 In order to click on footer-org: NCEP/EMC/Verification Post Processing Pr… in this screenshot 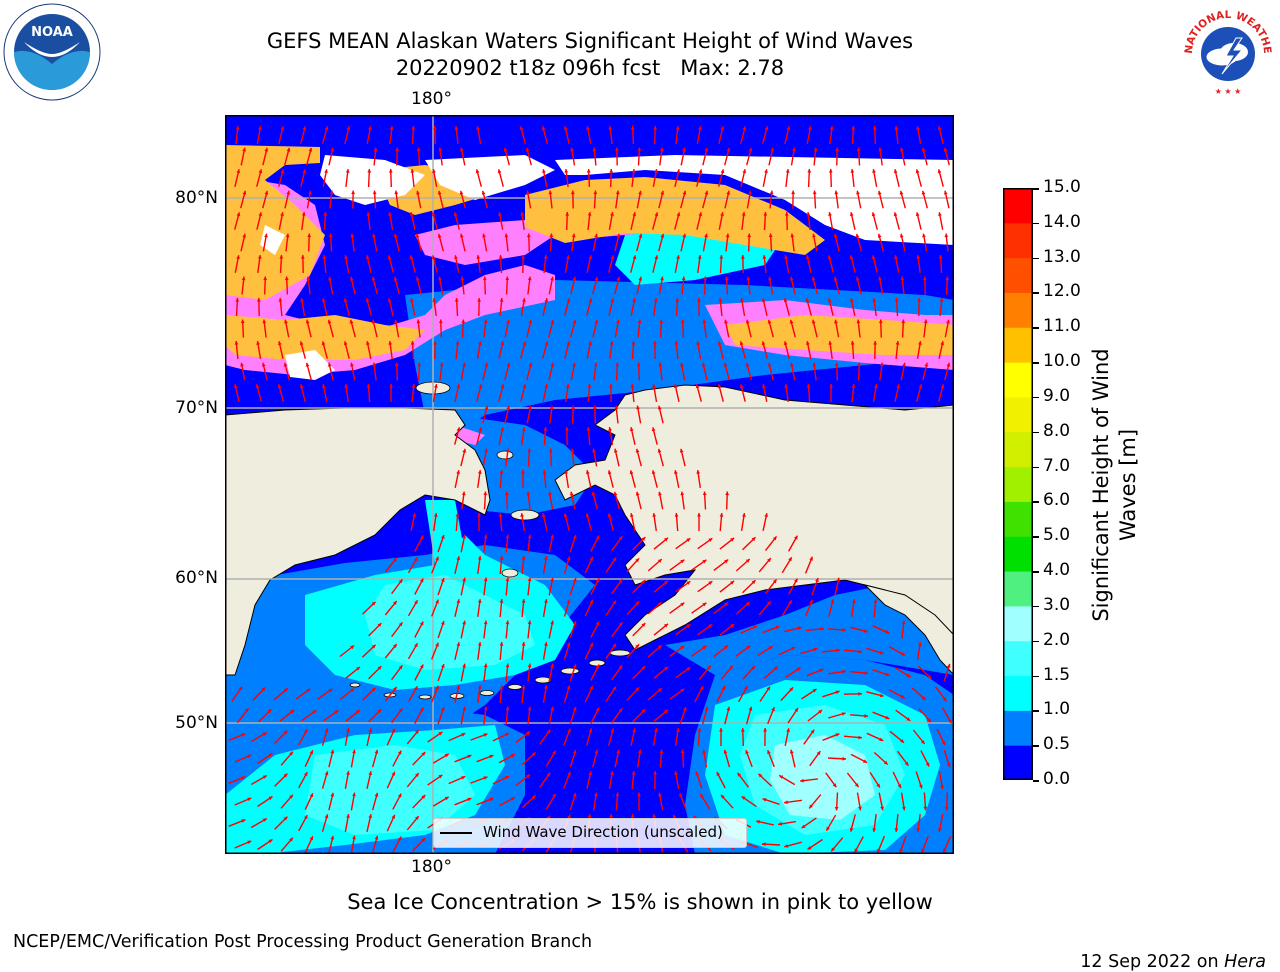, I will do `click(302, 942)`.